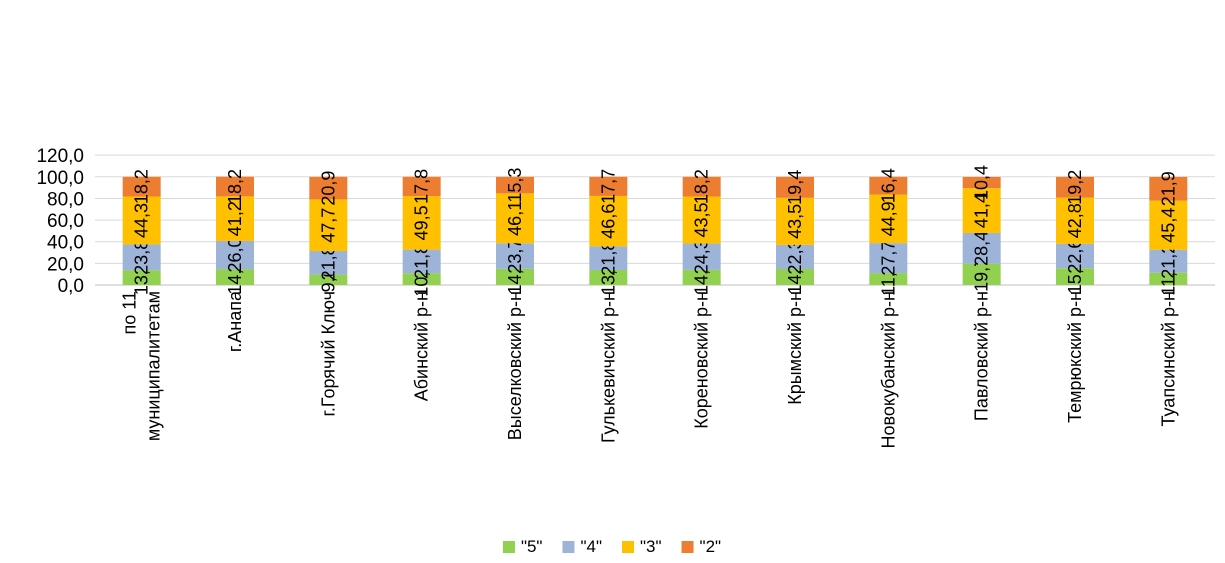  I want to click on bar-stack: 15,422,642,819,2, so click(1075, 232).